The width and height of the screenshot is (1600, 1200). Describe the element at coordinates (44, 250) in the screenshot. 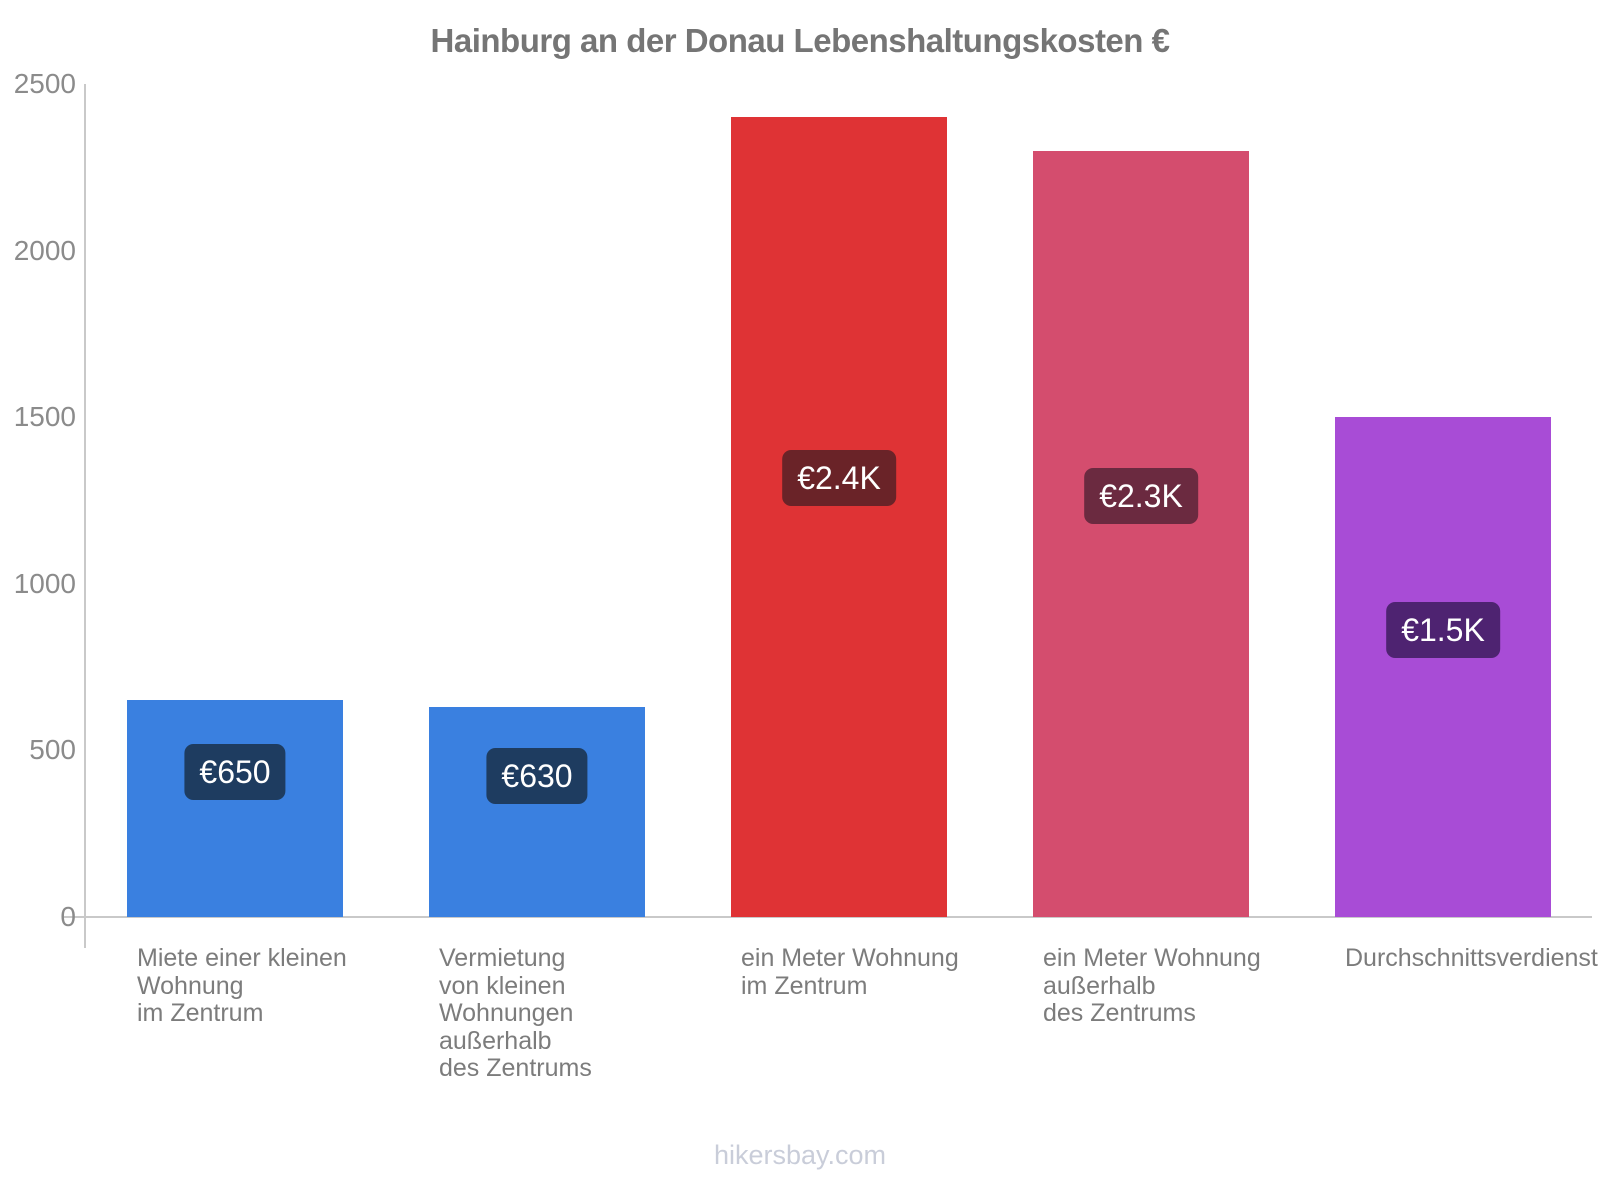

I see `y-axis-tick-label: 2000` at that location.